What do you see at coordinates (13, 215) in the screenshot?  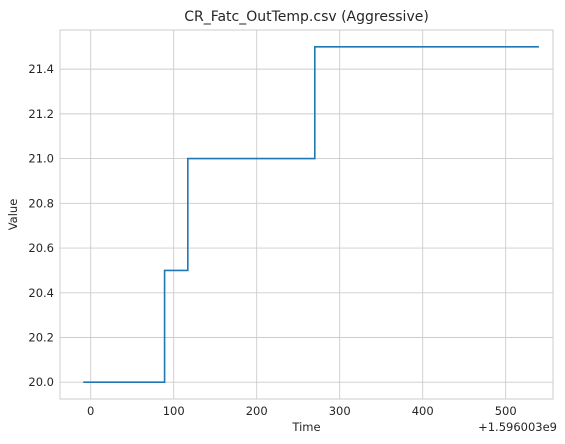 I see `y-axis-label: Value` at bounding box center [13, 215].